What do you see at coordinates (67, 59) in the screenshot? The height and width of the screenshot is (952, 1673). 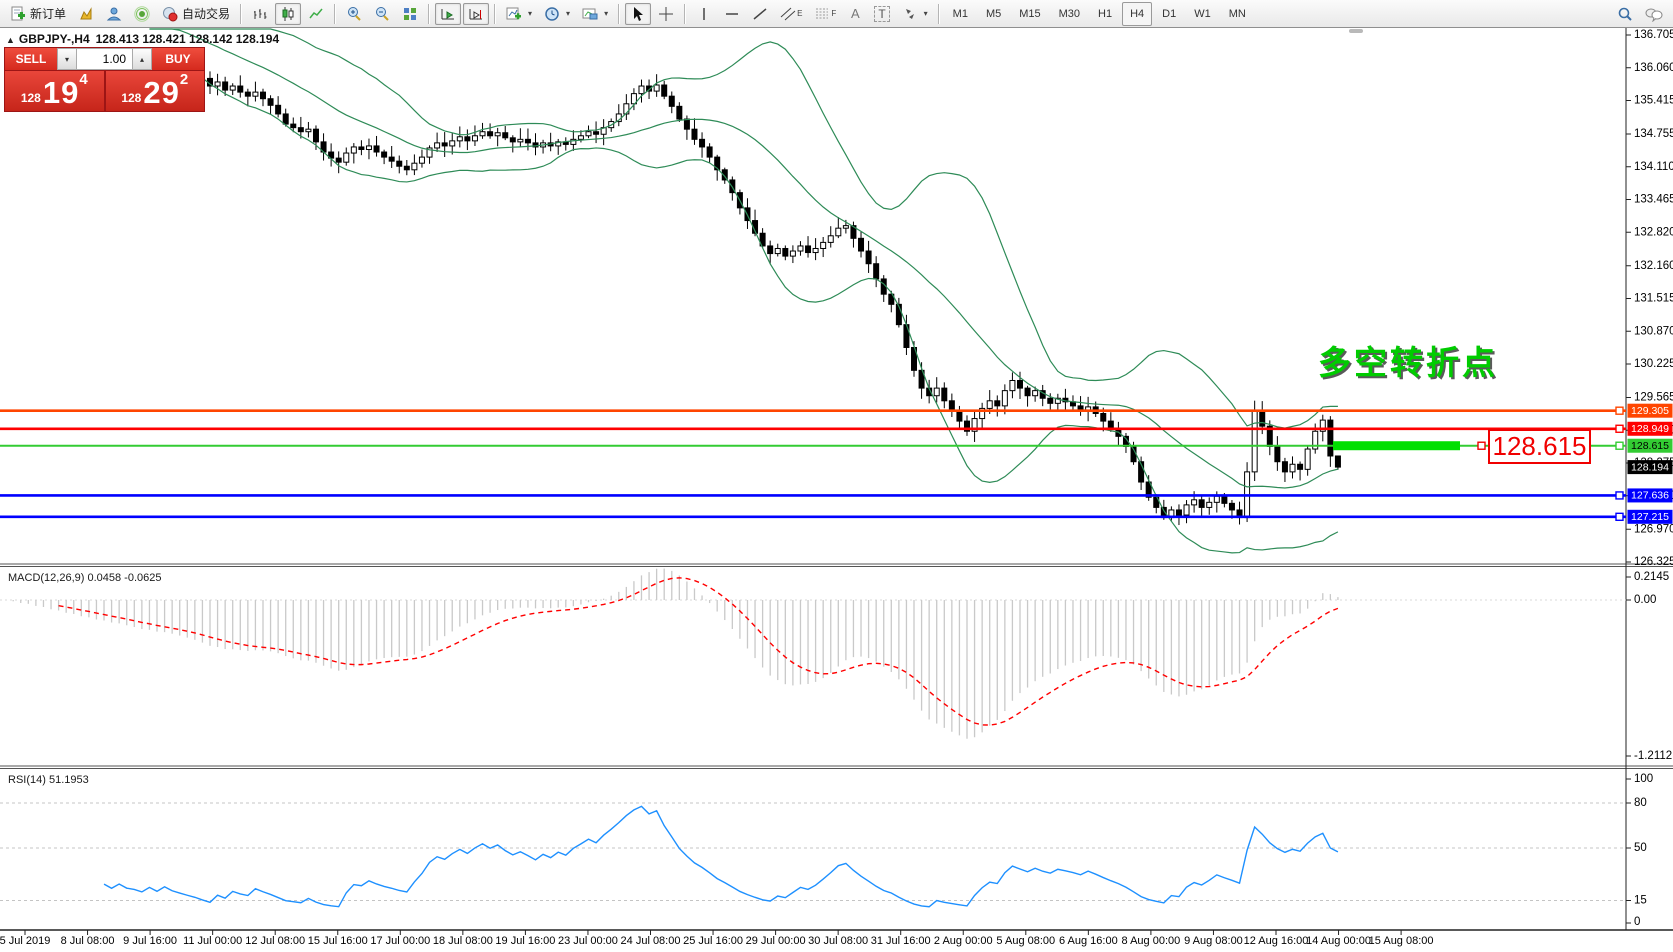 I see `volume-down-button: ▾` at bounding box center [67, 59].